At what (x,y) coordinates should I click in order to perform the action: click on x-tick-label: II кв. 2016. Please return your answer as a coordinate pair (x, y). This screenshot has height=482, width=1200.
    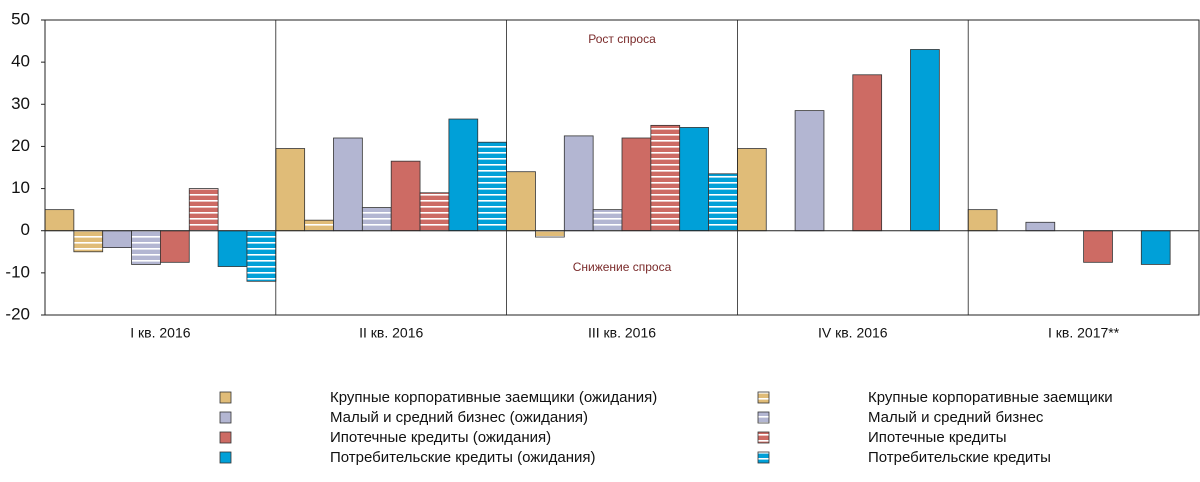
    Looking at the image, I should click on (391, 333).